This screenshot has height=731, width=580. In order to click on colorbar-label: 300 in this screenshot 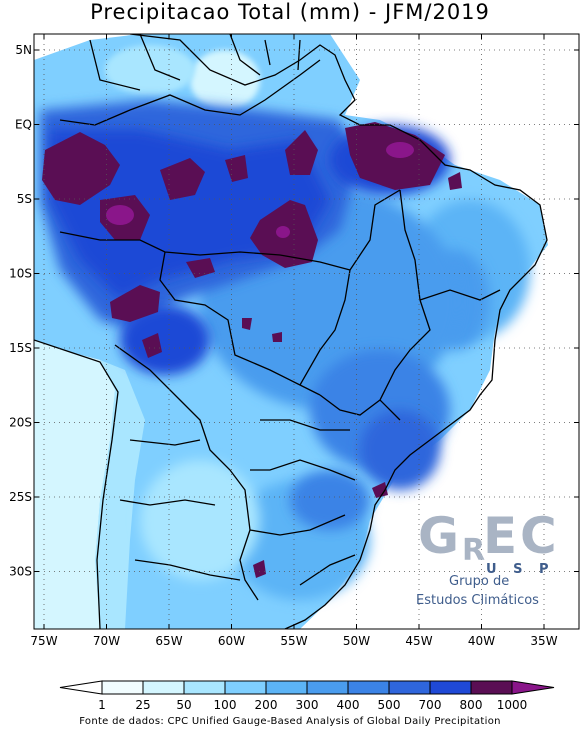, I will do `click(307, 705)`.